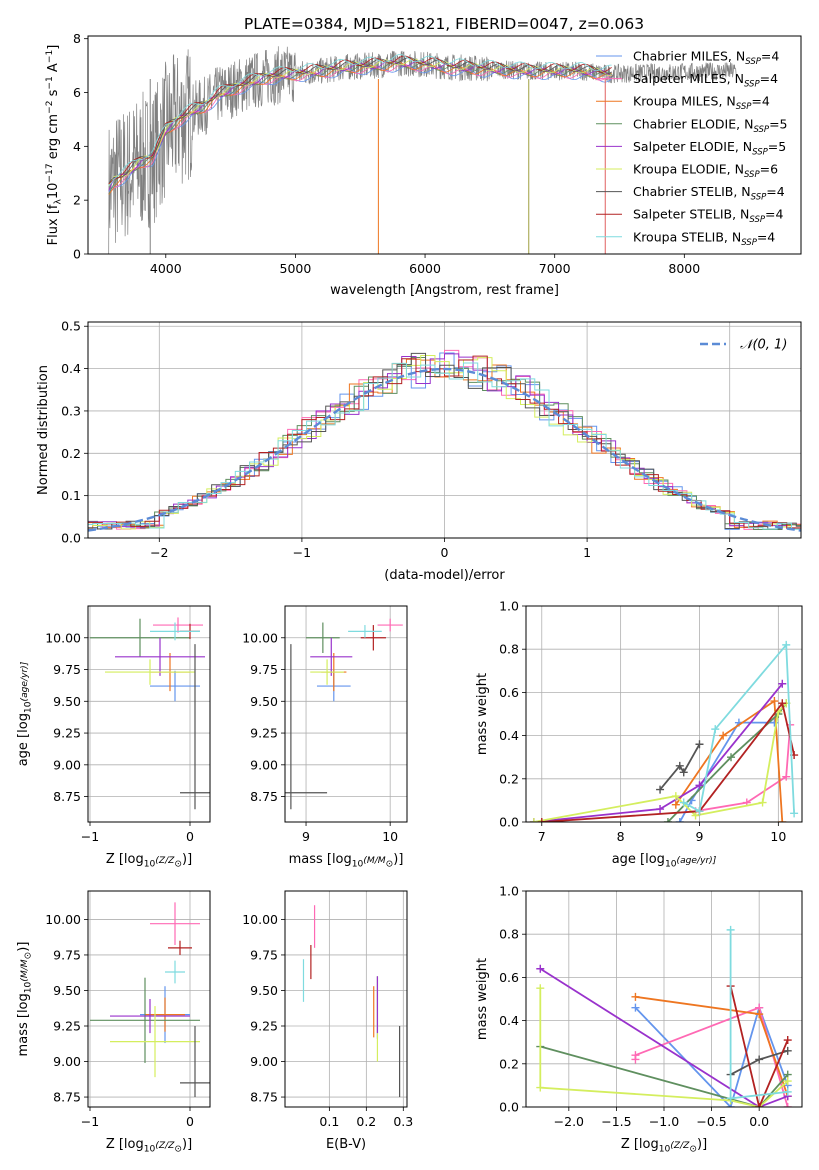 The image size is (819, 1170). I want to click on x-axis-label: (data-model)/error, so click(444, 575).